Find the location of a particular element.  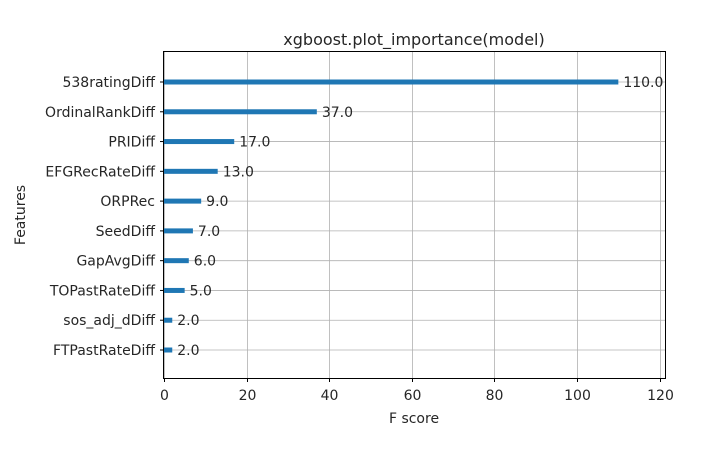

x-tick-label: 80 is located at coordinates (495, 396).